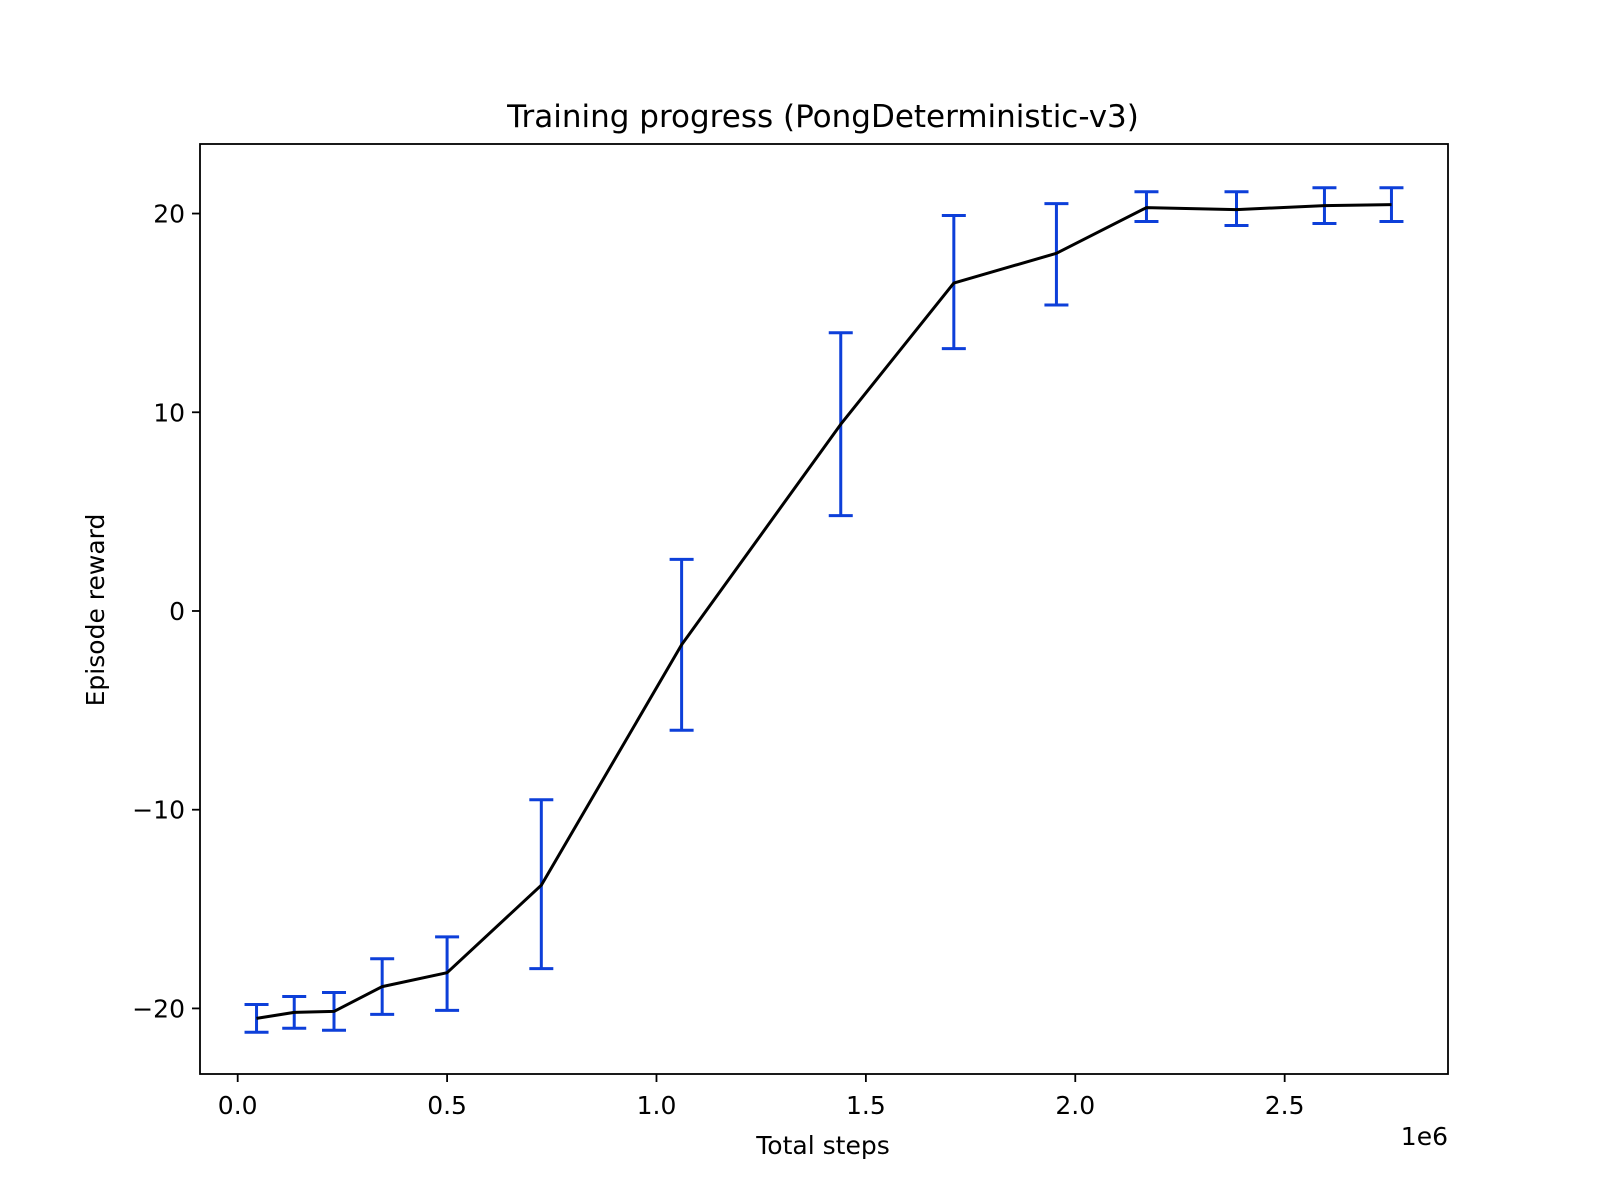 Image resolution: width=1600 pixels, height=1200 pixels. What do you see at coordinates (169, 412) in the screenshot?
I see `y-tick-label: 10` at bounding box center [169, 412].